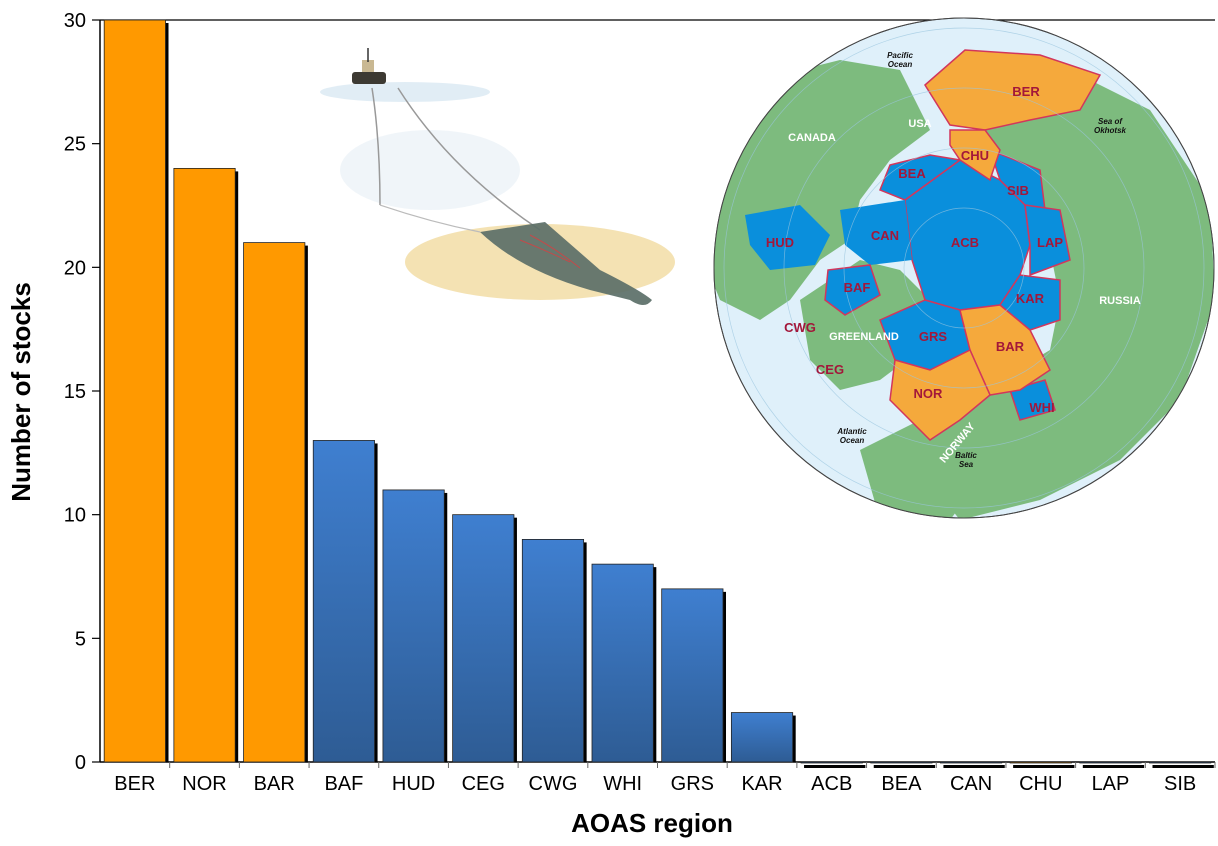 The width and height of the screenshot is (1218, 846). I want to click on map-country-usa: USA, so click(919, 124).